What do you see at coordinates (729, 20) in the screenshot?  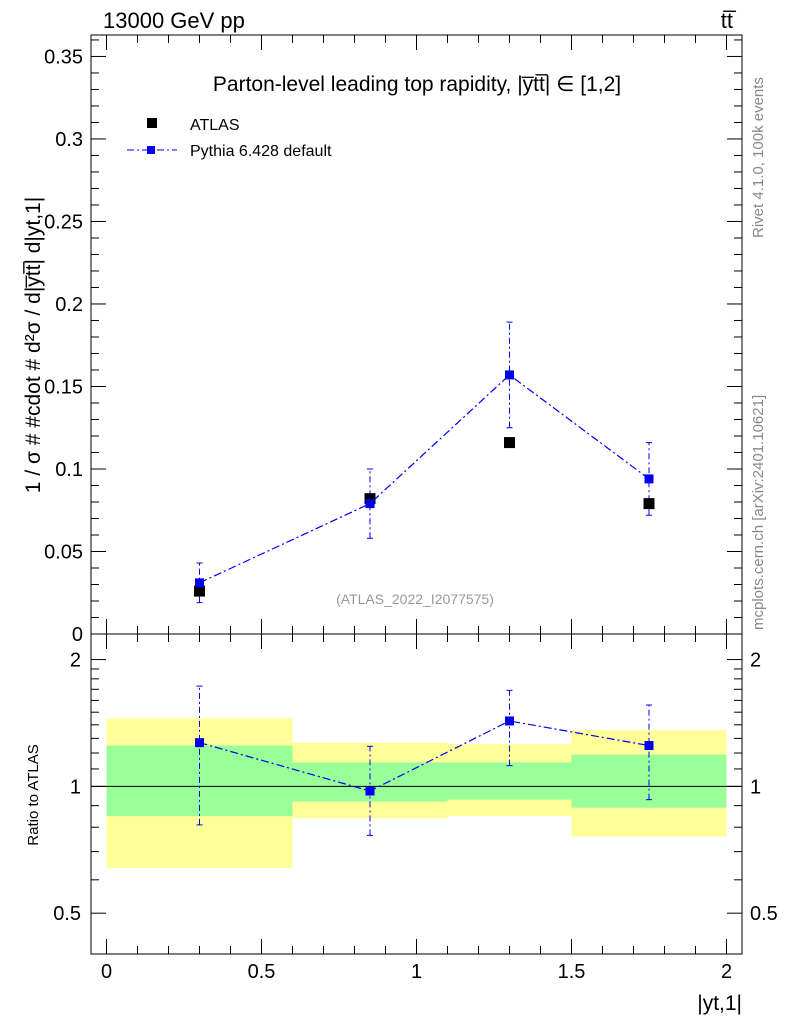 I see `process-label: tt̅` at bounding box center [729, 20].